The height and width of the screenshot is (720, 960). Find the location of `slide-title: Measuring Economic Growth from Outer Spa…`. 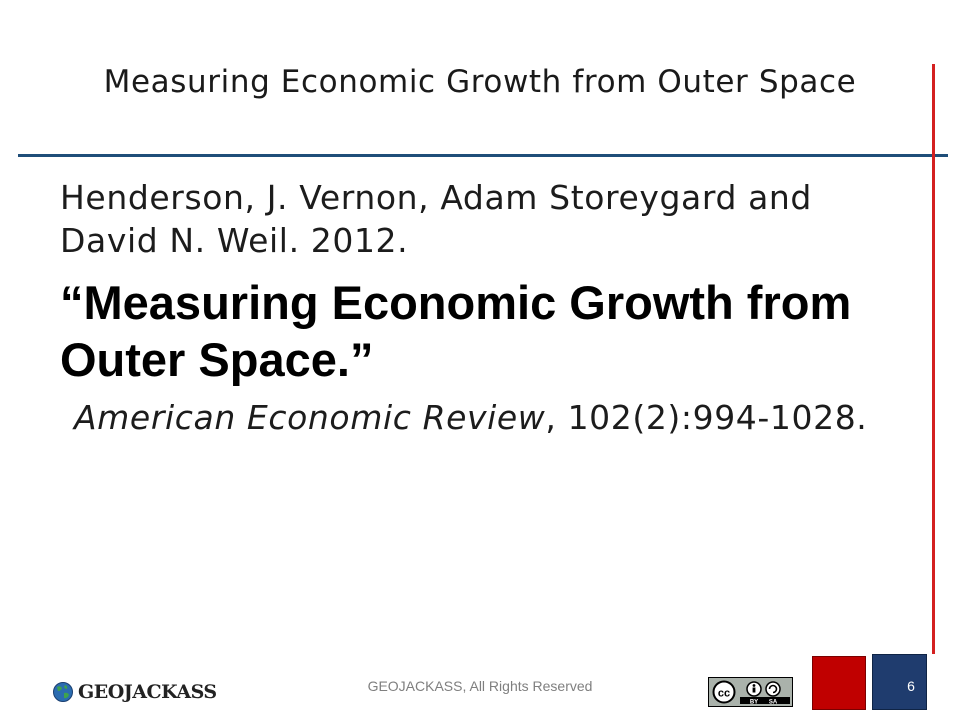

slide-title: Measuring Economic Growth from Outer Spa… is located at coordinates (480, 82).